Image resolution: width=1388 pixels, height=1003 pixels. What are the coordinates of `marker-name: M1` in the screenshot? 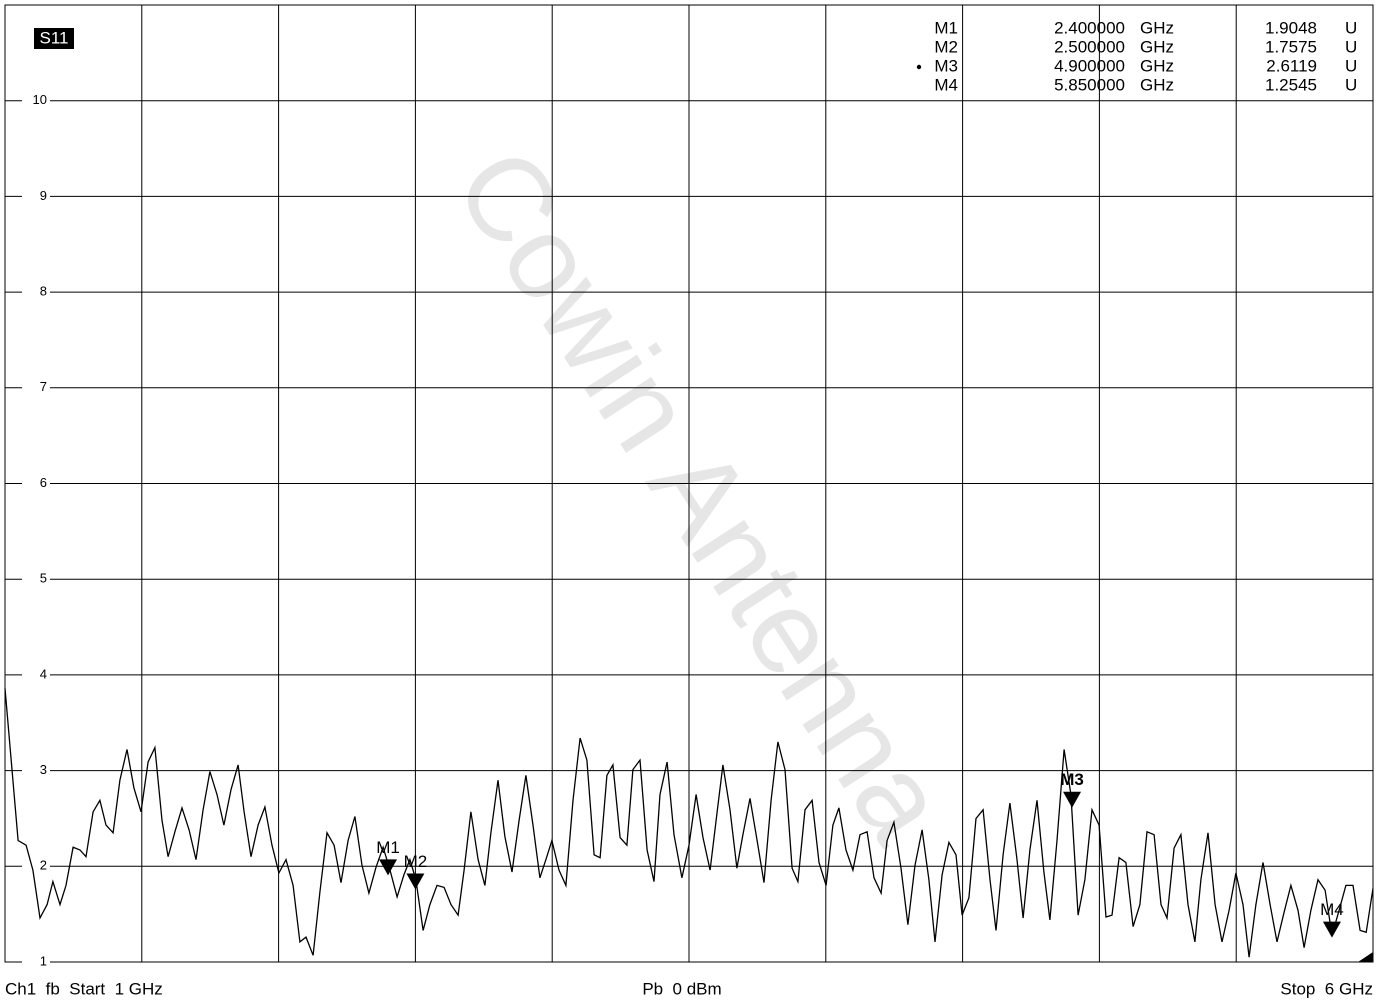 It's located at (946, 27).